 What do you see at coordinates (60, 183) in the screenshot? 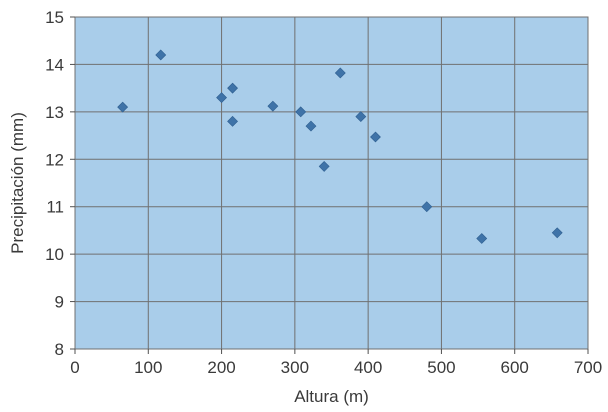
I see `y-axis-ticks: 8 9 10 11 12 13 14 15` at bounding box center [60, 183].